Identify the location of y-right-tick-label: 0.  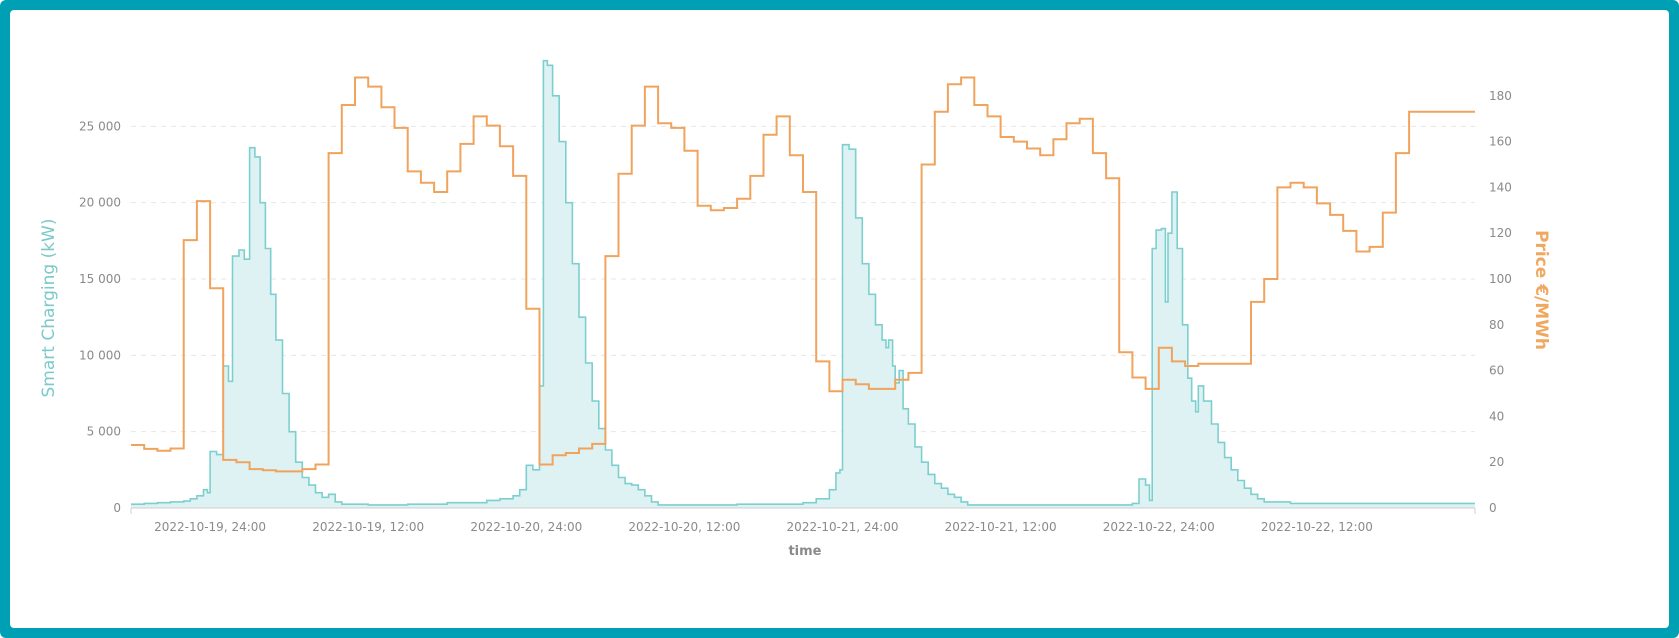
(1493, 508).